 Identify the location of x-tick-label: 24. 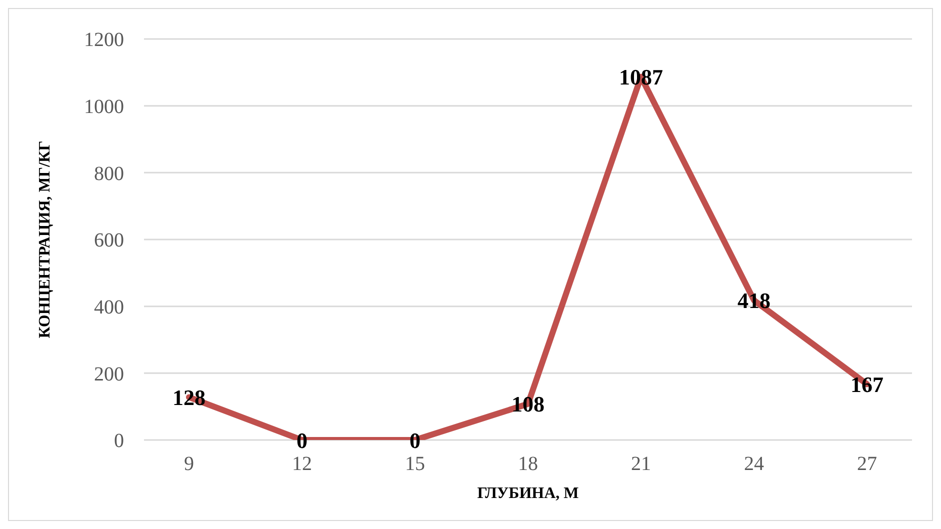
(754, 464).